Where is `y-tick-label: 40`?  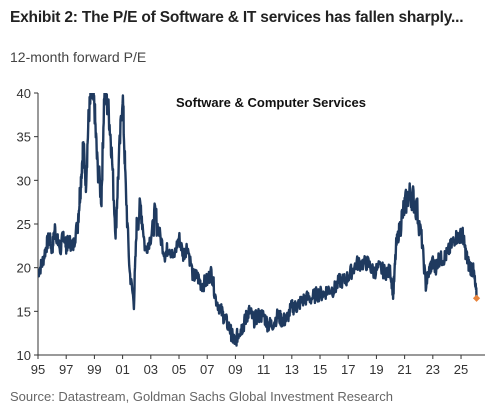
y-tick-label: 40 is located at coordinates (24, 93).